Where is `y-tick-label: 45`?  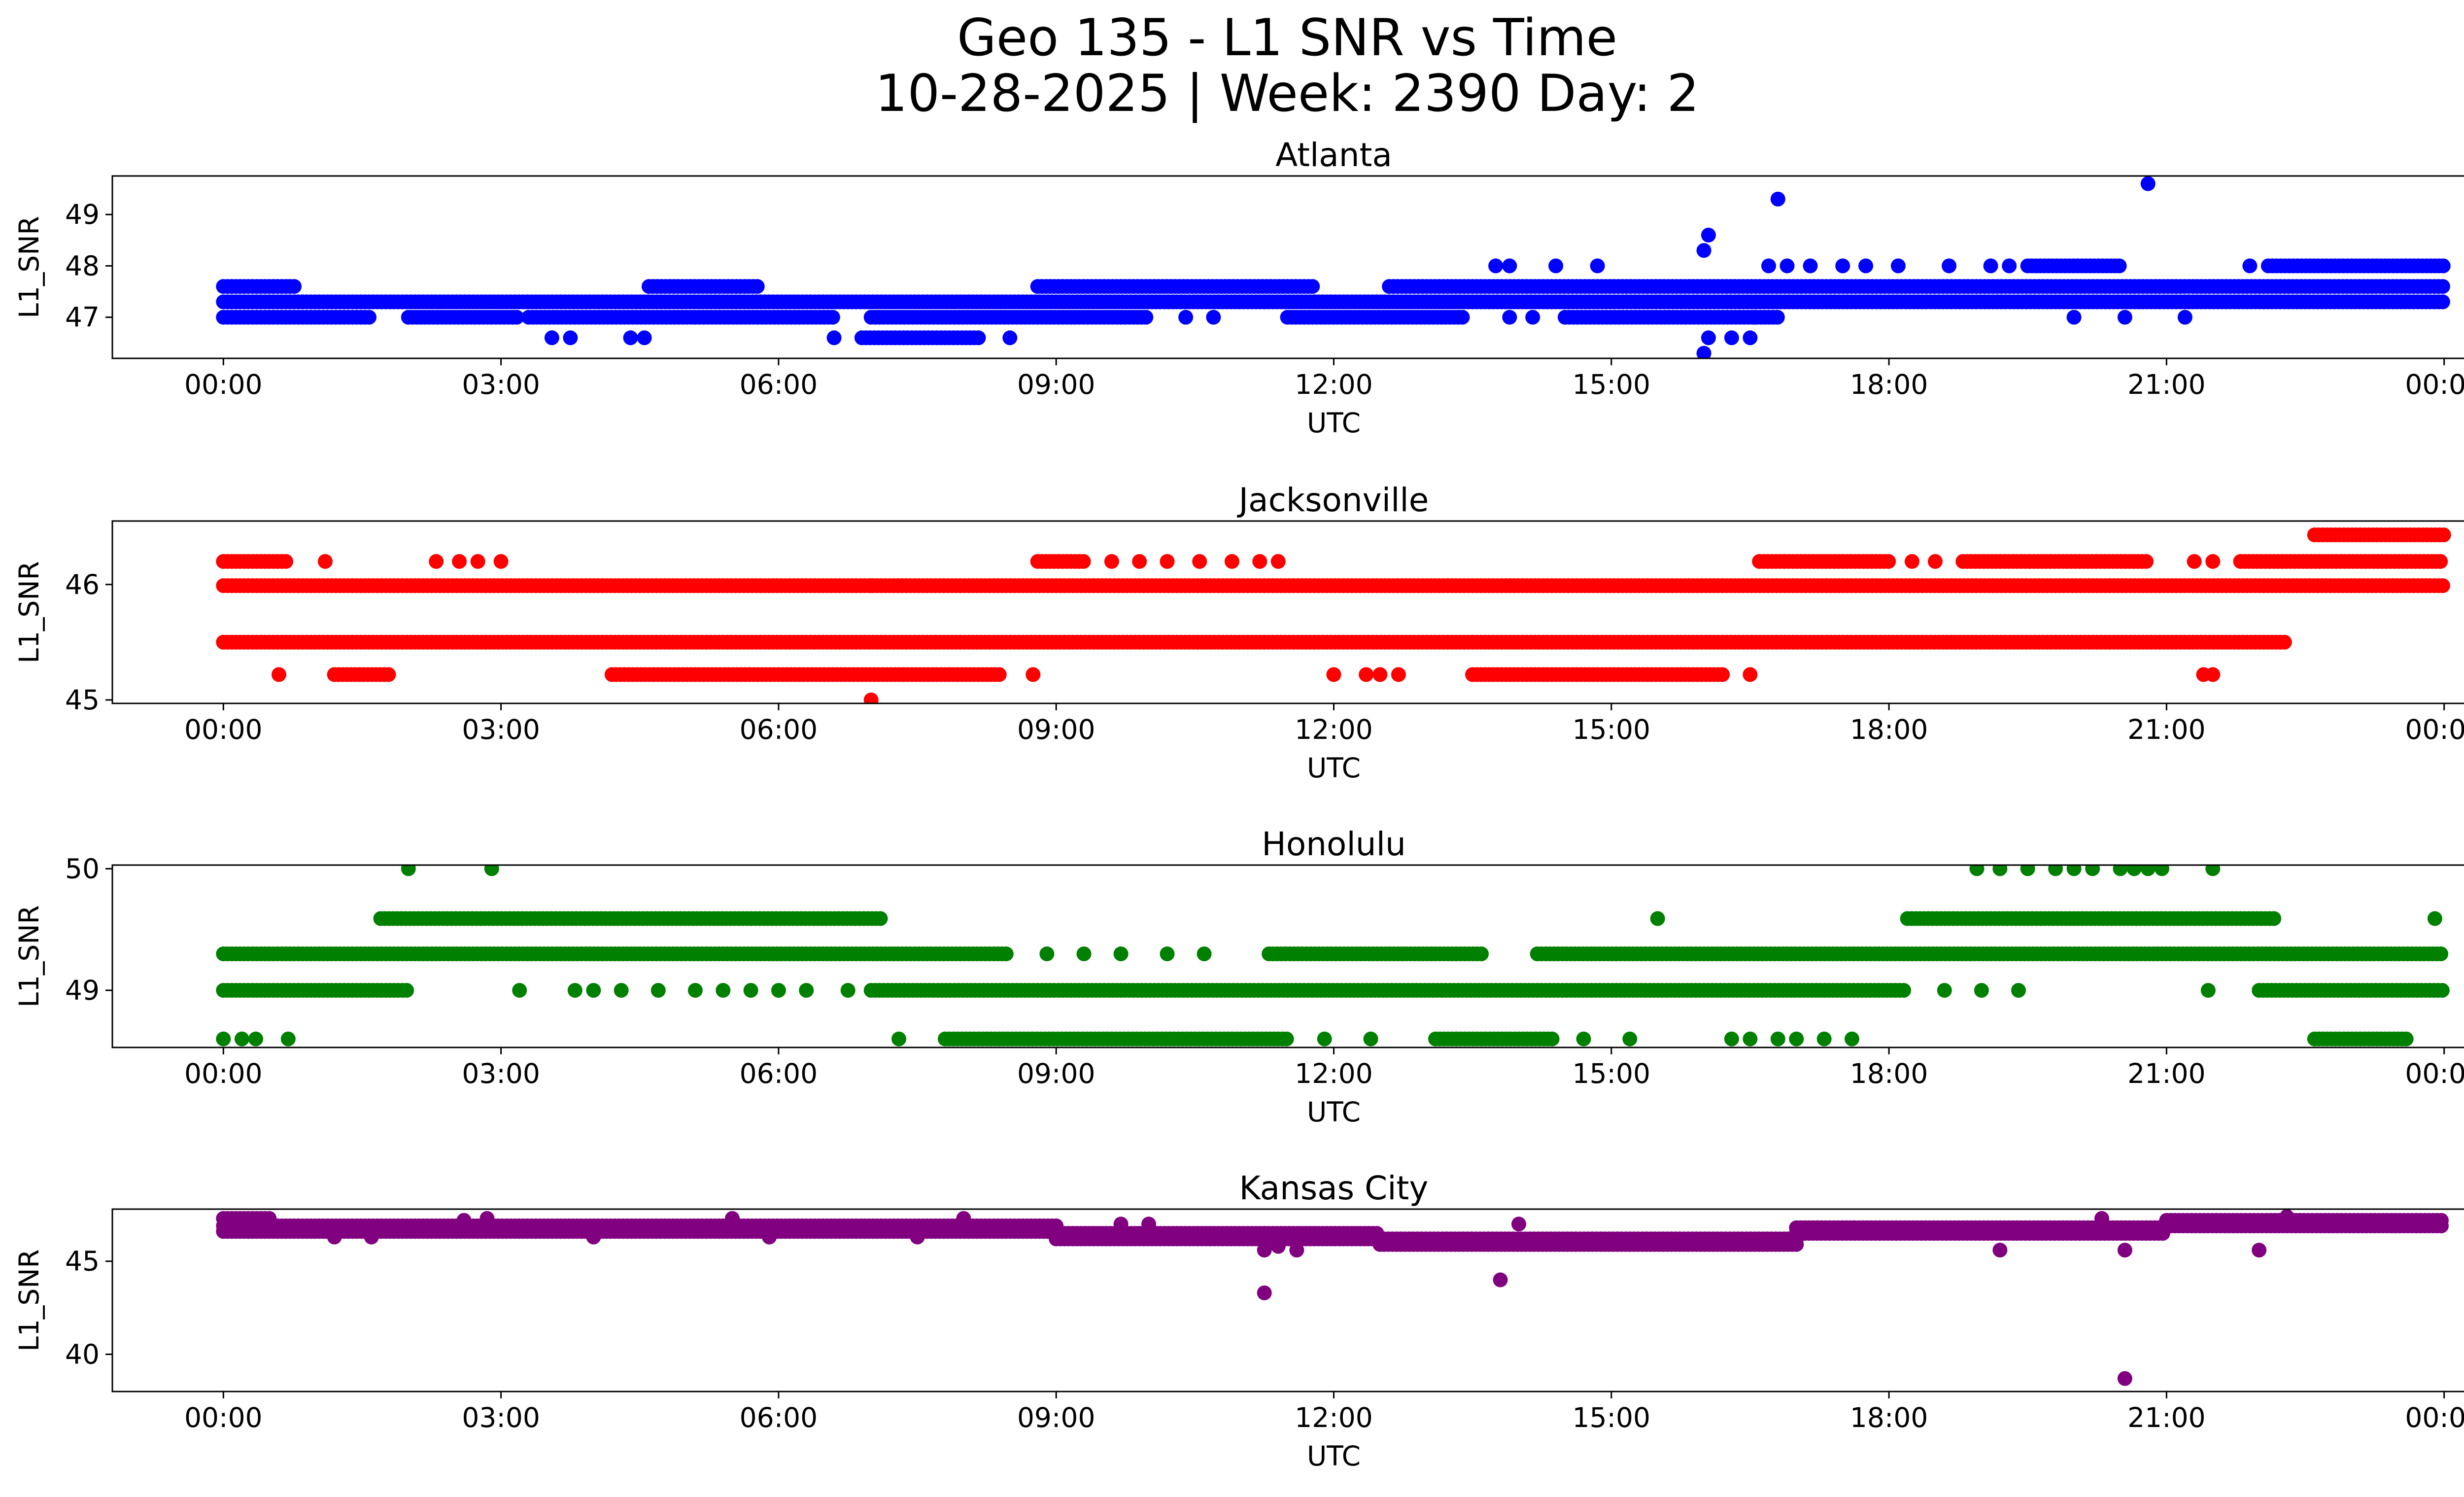
y-tick-label: 45 is located at coordinates (82, 700).